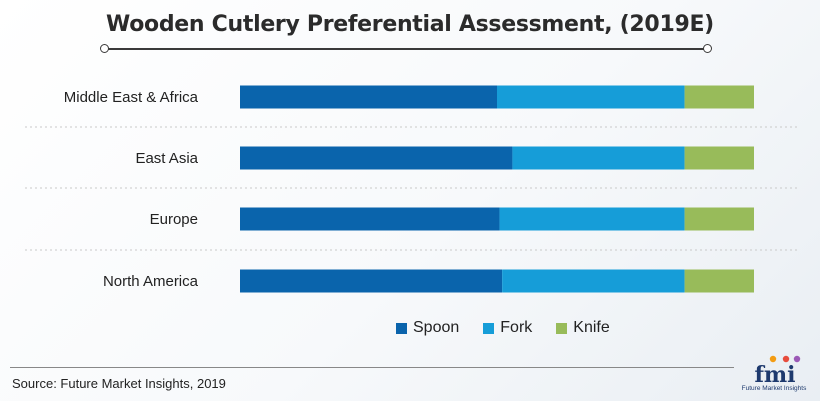 The height and width of the screenshot is (401, 820). What do you see at coordinates (166, 158) in the screenshot?
I see `category-label: East Asia` at bounding box center [166, 158].